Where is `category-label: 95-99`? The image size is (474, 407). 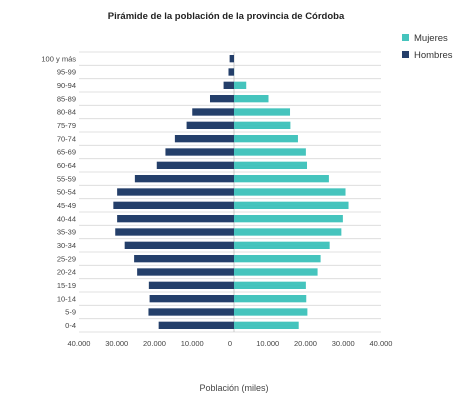
category-label: 95-99 is located at coordinates (66, 72).